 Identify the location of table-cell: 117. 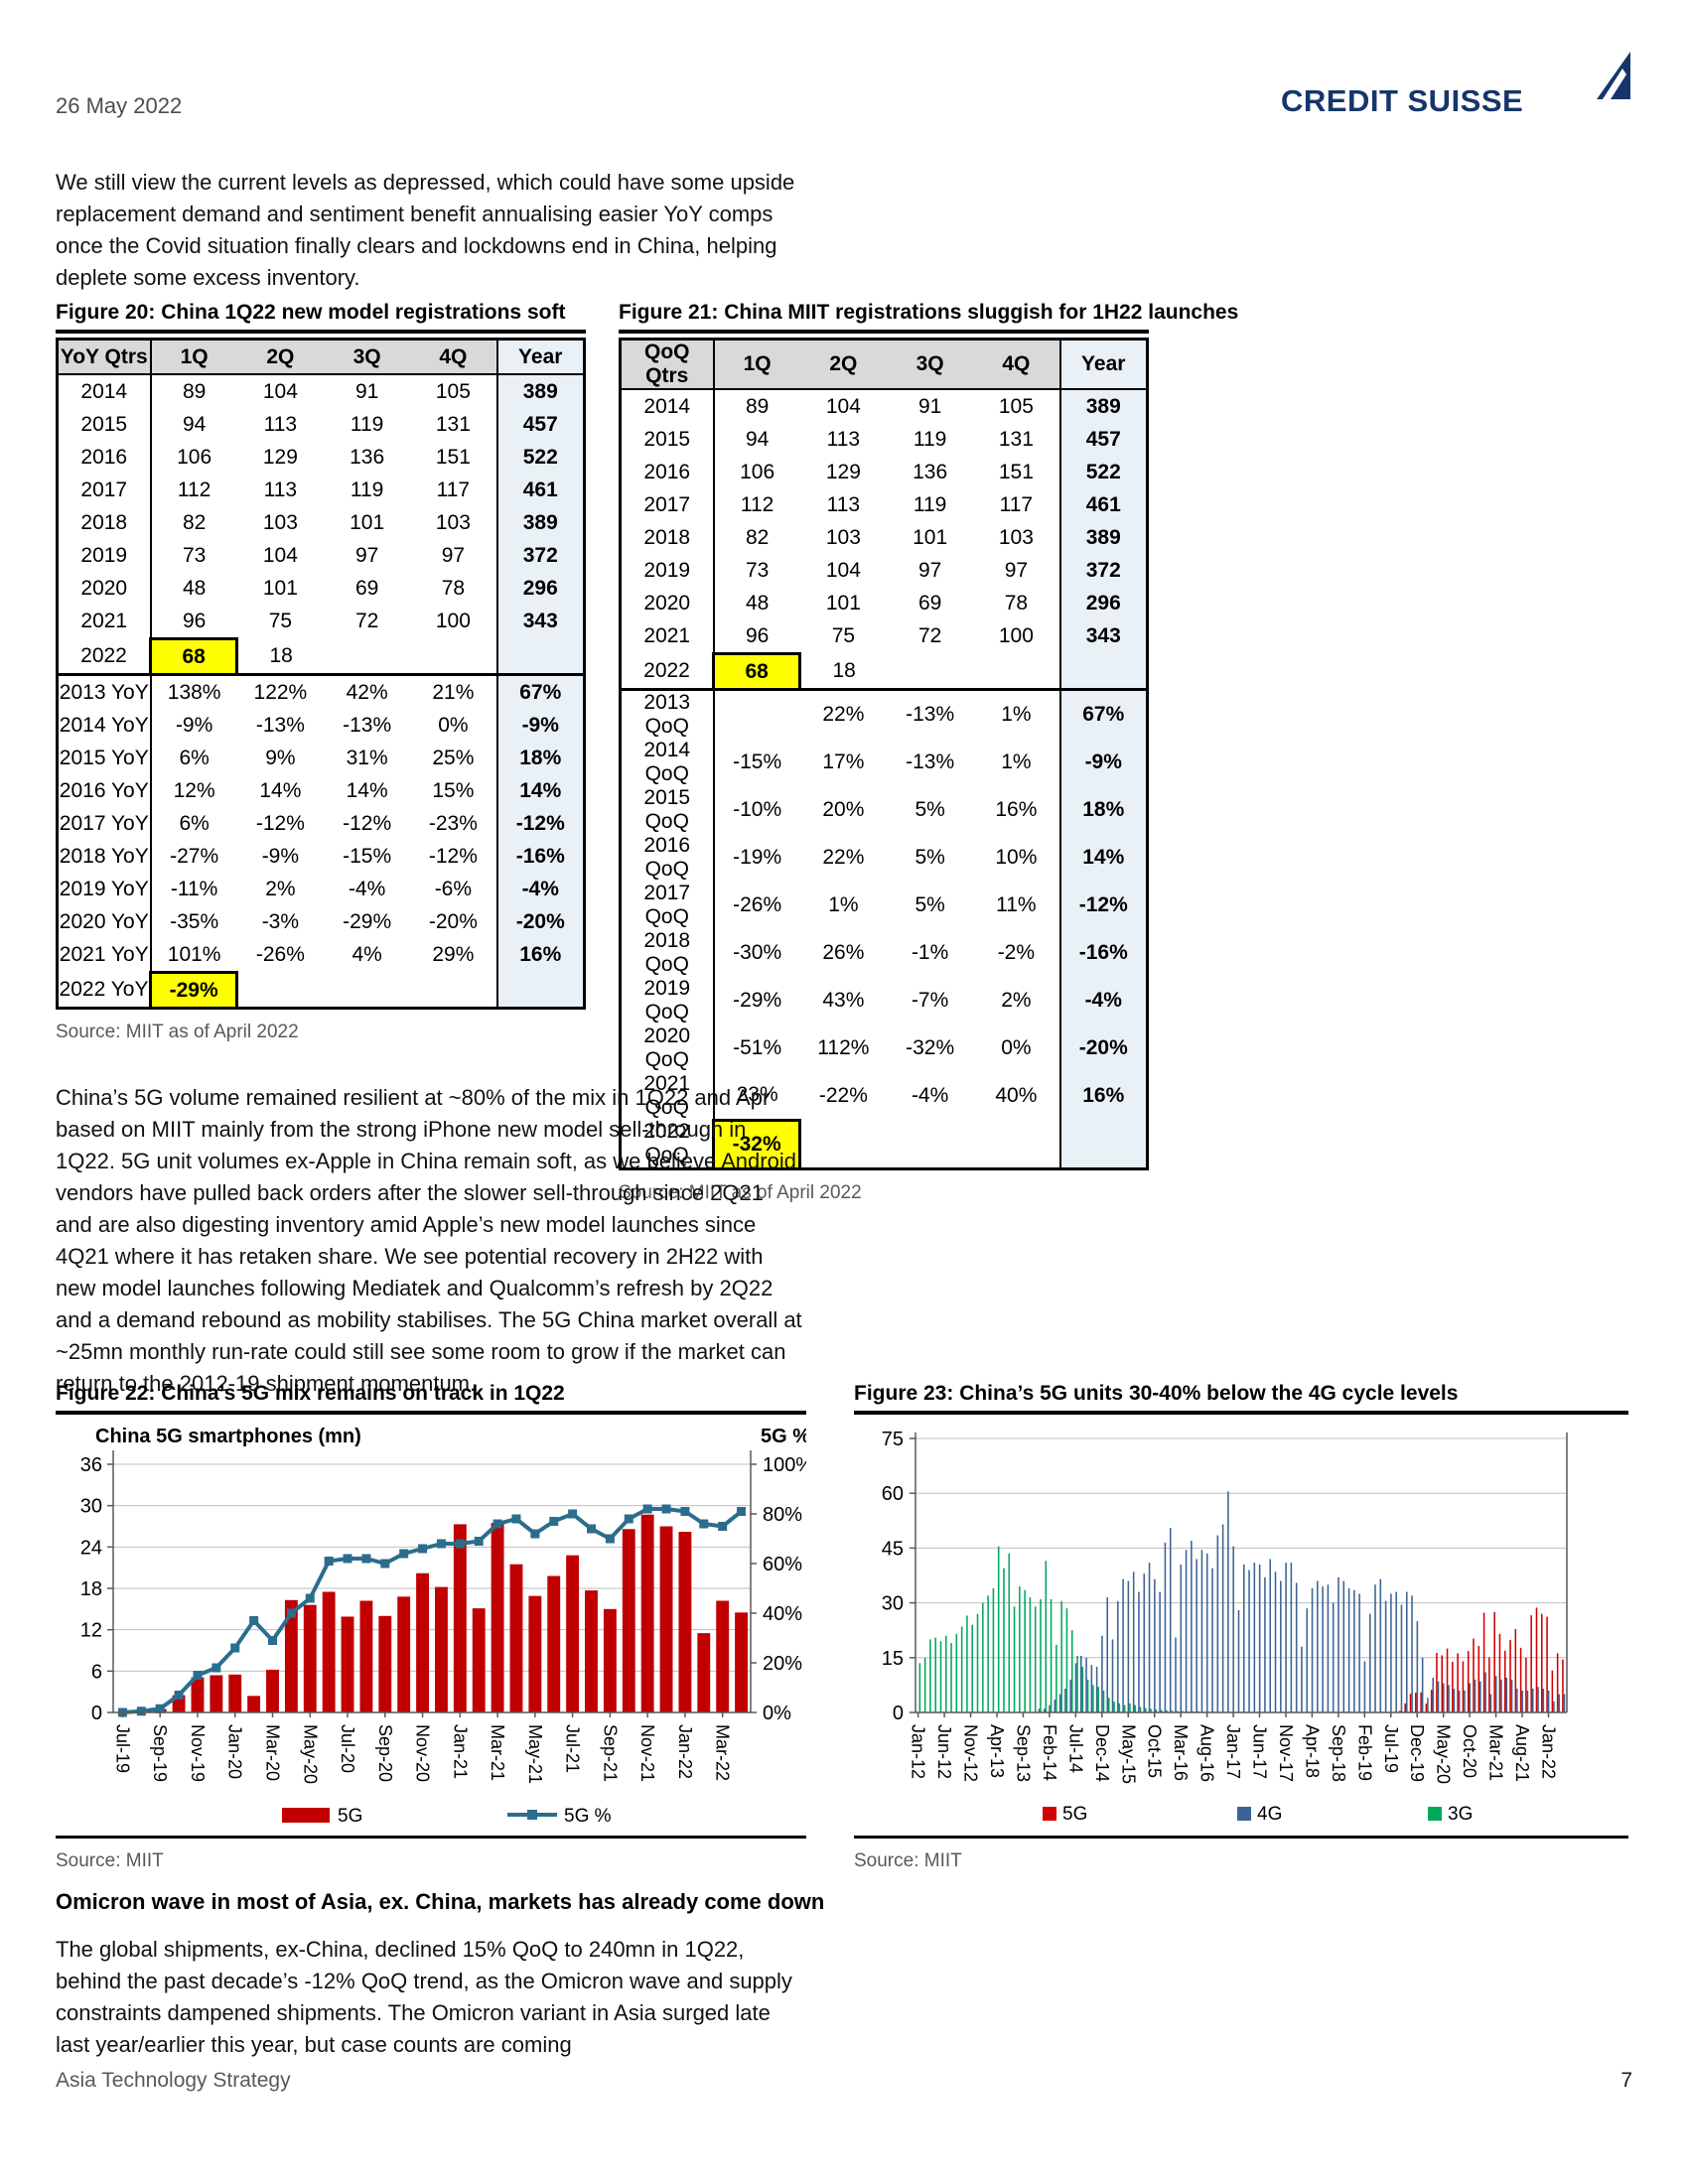
(1016, 504).